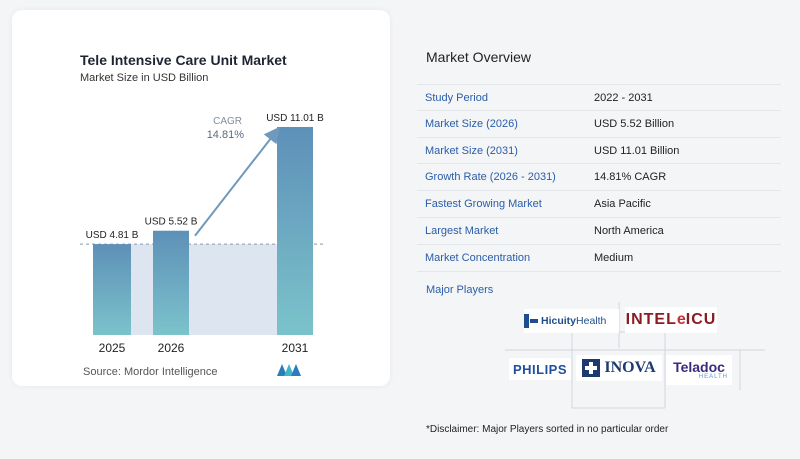 Image resolution: width=800 pixels, height=459 pixels. I want to click on tick-label-2025: 2025, so click(112, 348).